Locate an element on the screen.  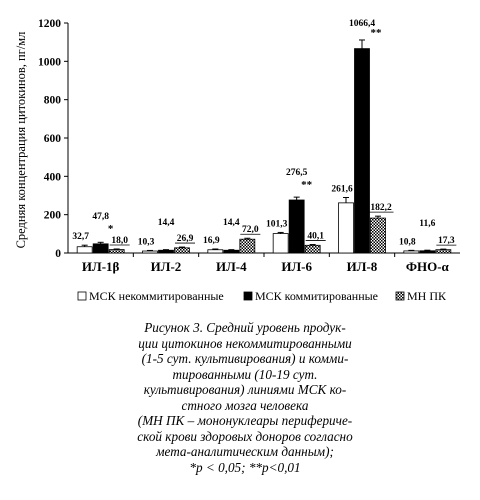
significance-marker: * is located at coordinates (111, 229).